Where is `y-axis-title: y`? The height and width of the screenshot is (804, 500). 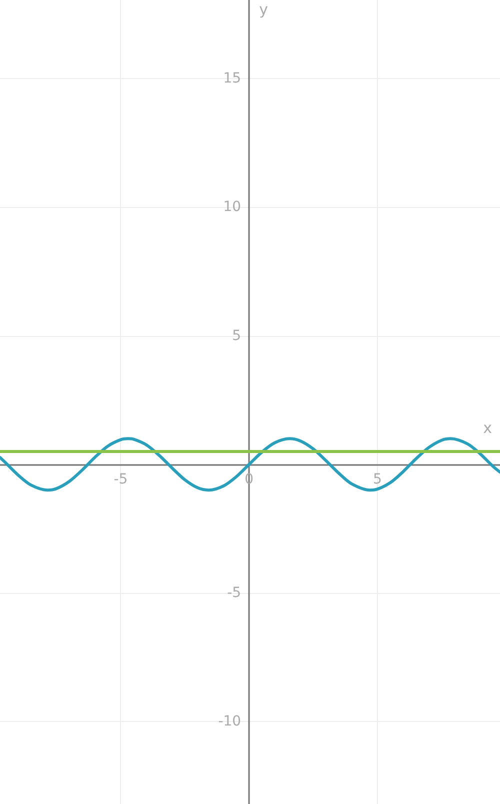 y-axis-title: y is located at coordinates (263, 9).